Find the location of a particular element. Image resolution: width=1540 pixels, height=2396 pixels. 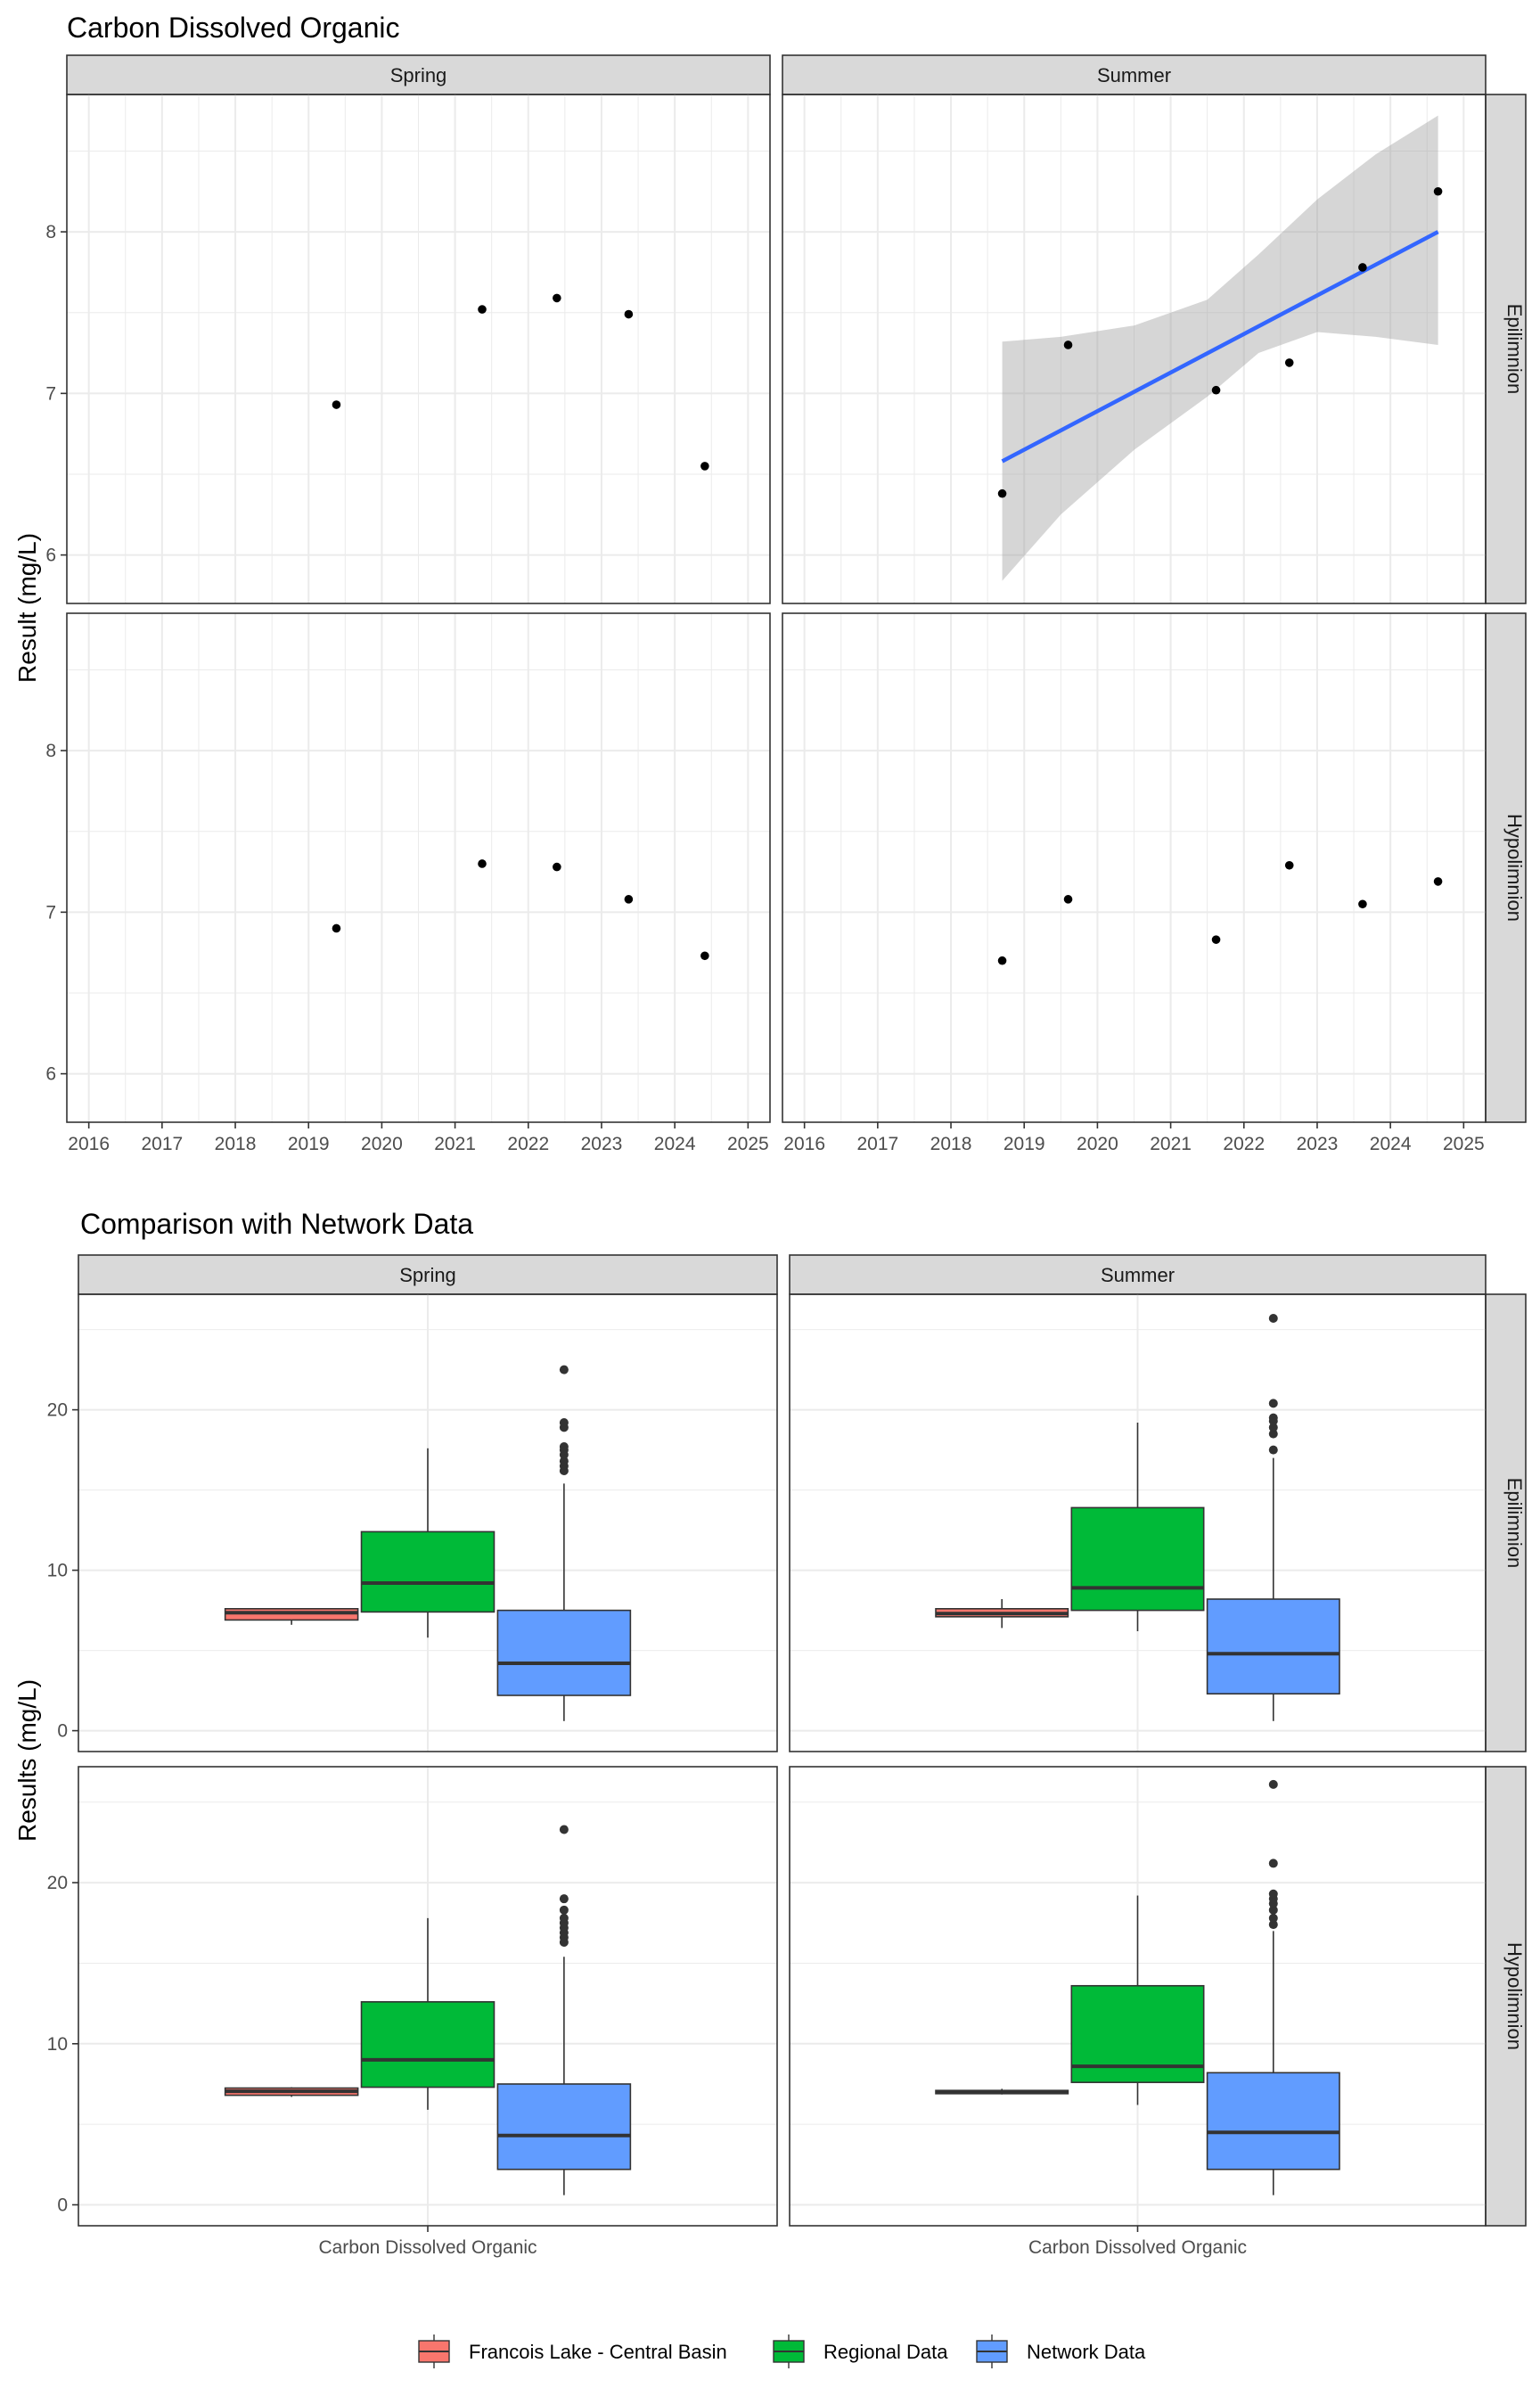

box-facet-strip-spring is located at coordinates (428, 1274).